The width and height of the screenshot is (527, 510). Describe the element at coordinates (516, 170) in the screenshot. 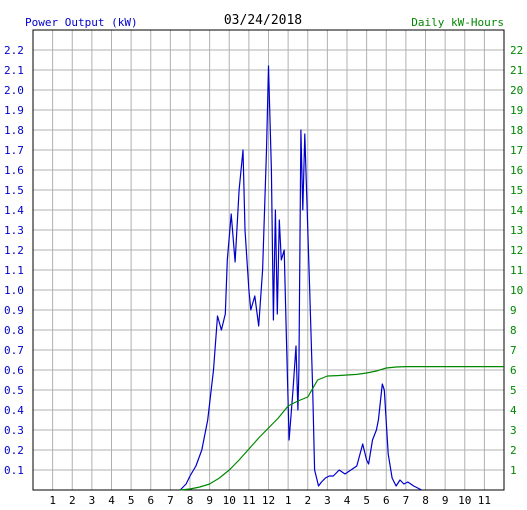

I see `right-tick-label: 16` at that location.